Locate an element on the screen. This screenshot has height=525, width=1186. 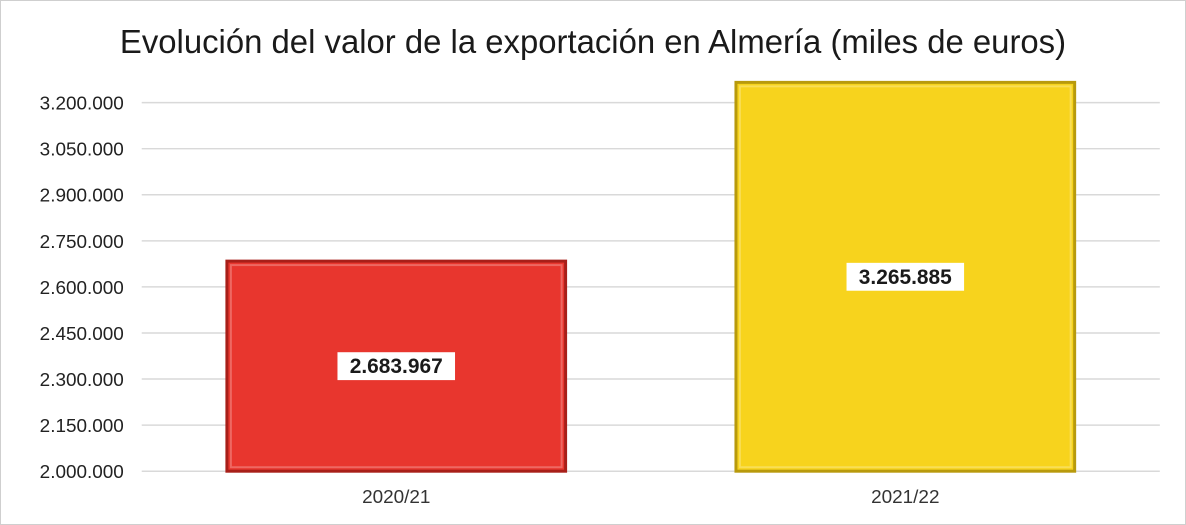
y-tick-label: 2.150.000 is located at coordinates (82, 426).